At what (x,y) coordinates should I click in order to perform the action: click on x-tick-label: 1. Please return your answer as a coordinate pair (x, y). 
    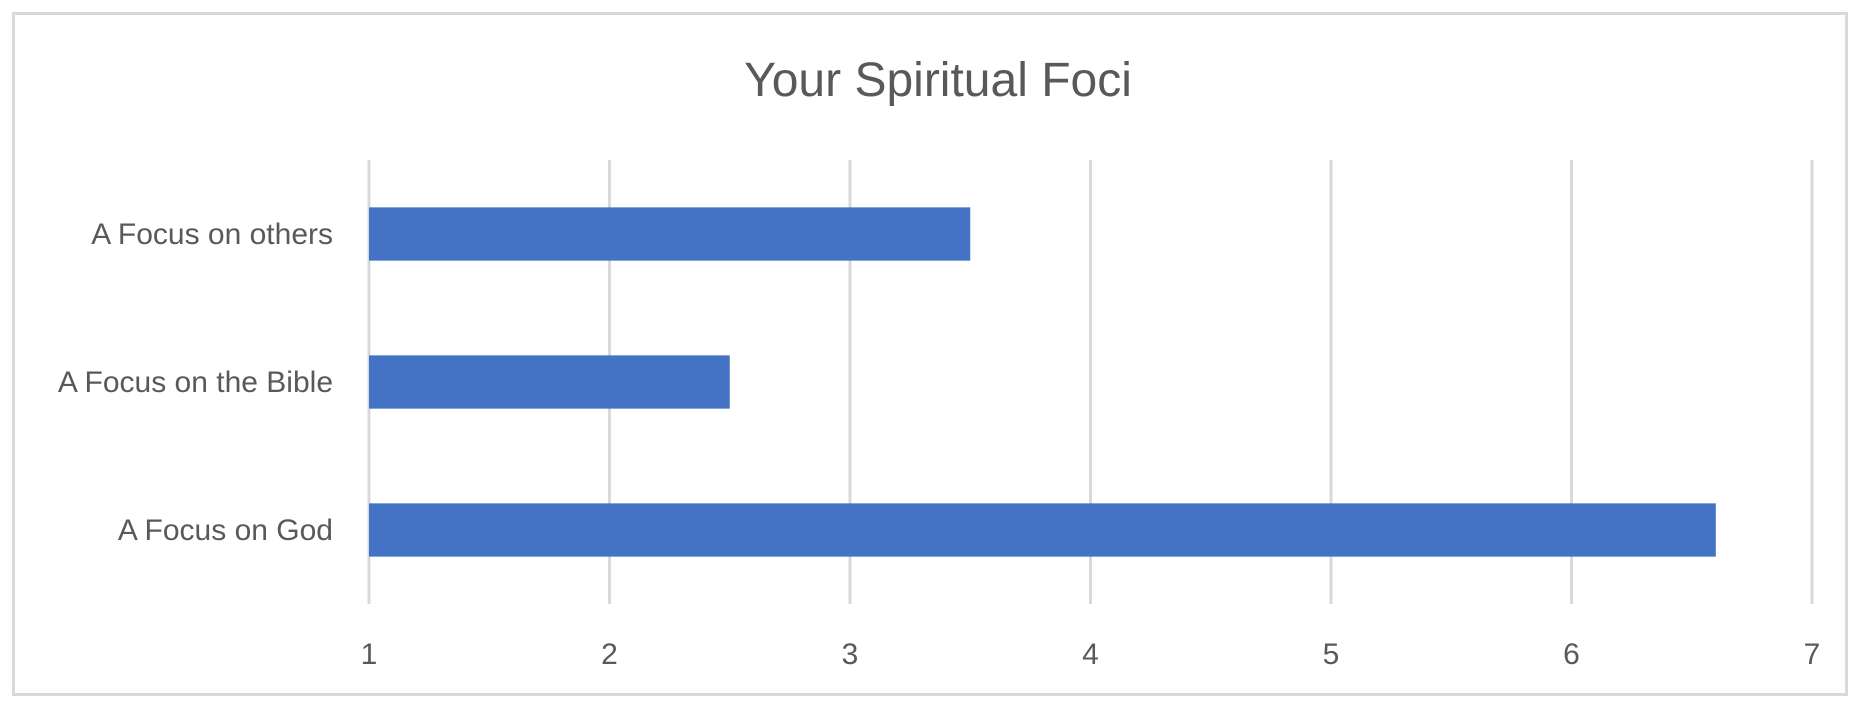
    Looking at the image, I should click on (369, 654).